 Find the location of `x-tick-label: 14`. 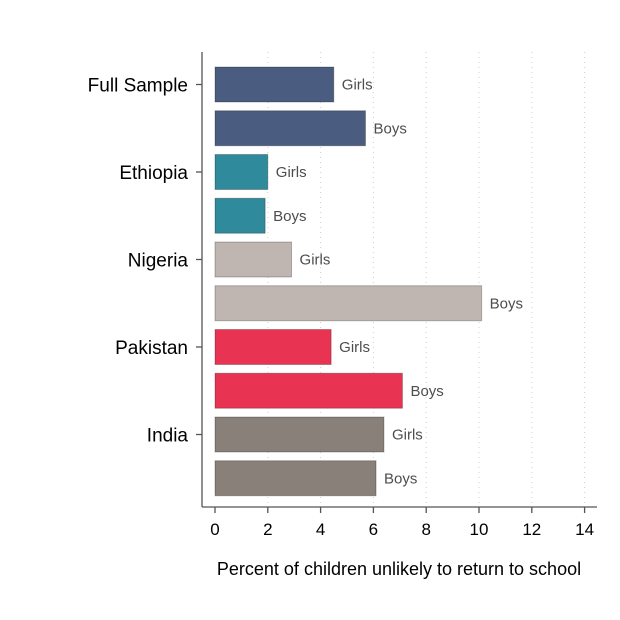

x-tick-label: 14 is located at coordinates (584, 529).